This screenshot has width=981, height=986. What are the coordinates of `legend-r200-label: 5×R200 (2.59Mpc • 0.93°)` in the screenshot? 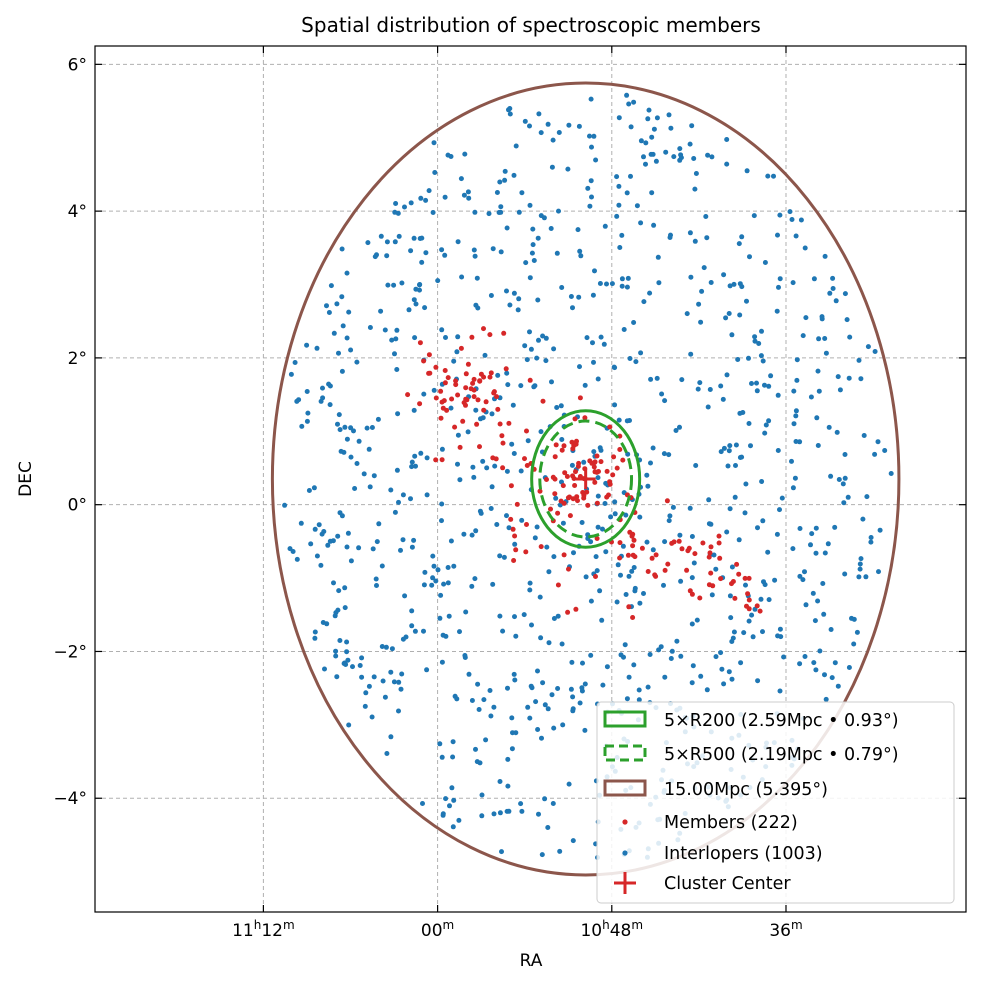 It's located at (781, 721).